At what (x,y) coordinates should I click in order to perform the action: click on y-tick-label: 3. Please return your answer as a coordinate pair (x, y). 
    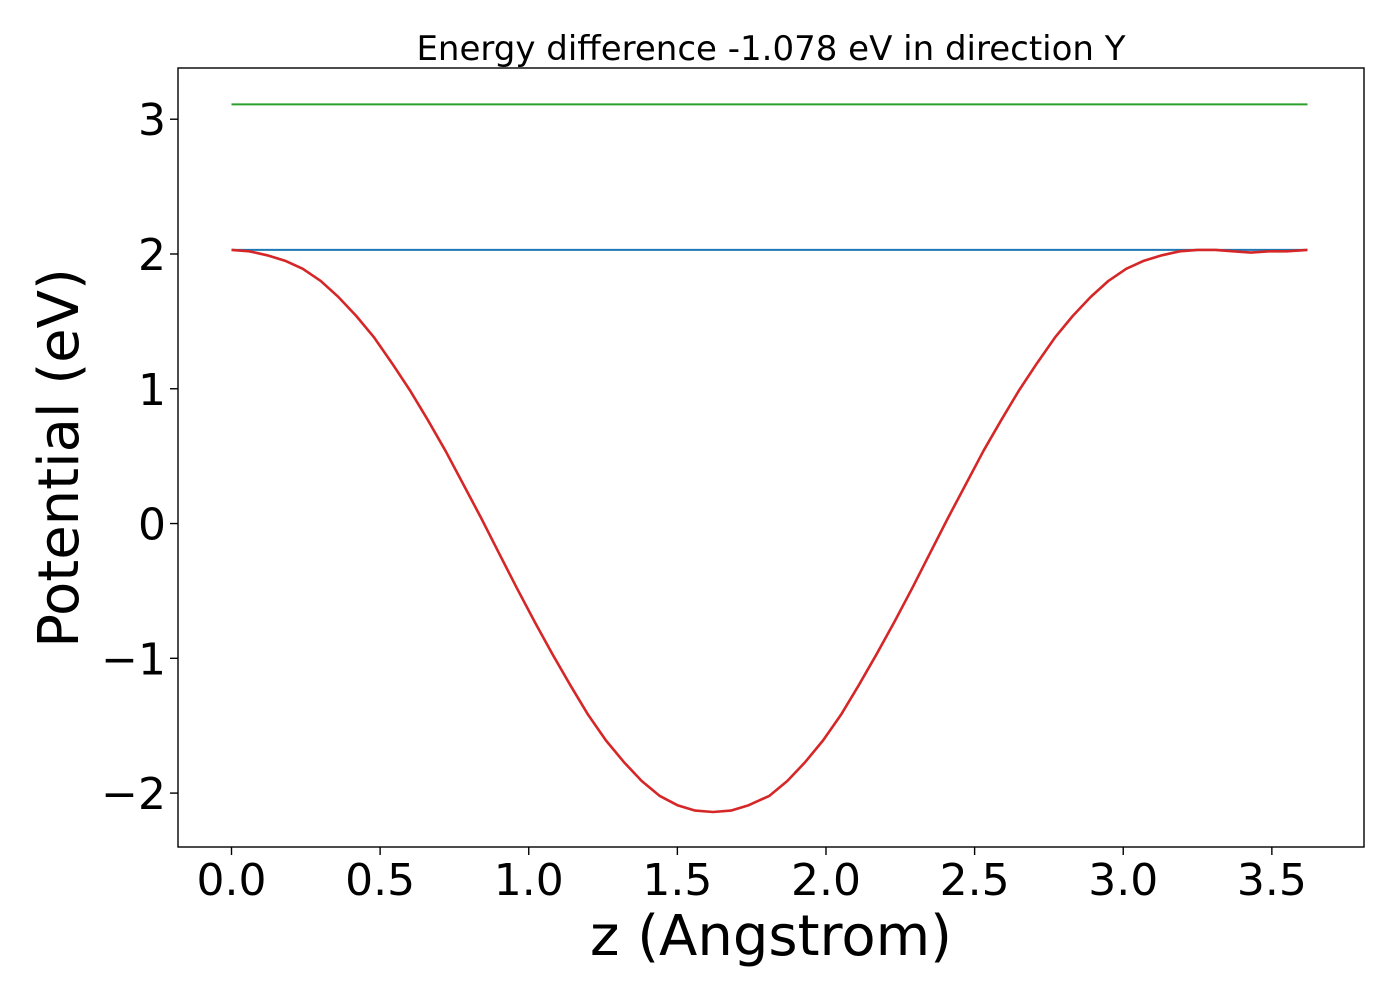
    Looking at the image, I should click on (152, 120).